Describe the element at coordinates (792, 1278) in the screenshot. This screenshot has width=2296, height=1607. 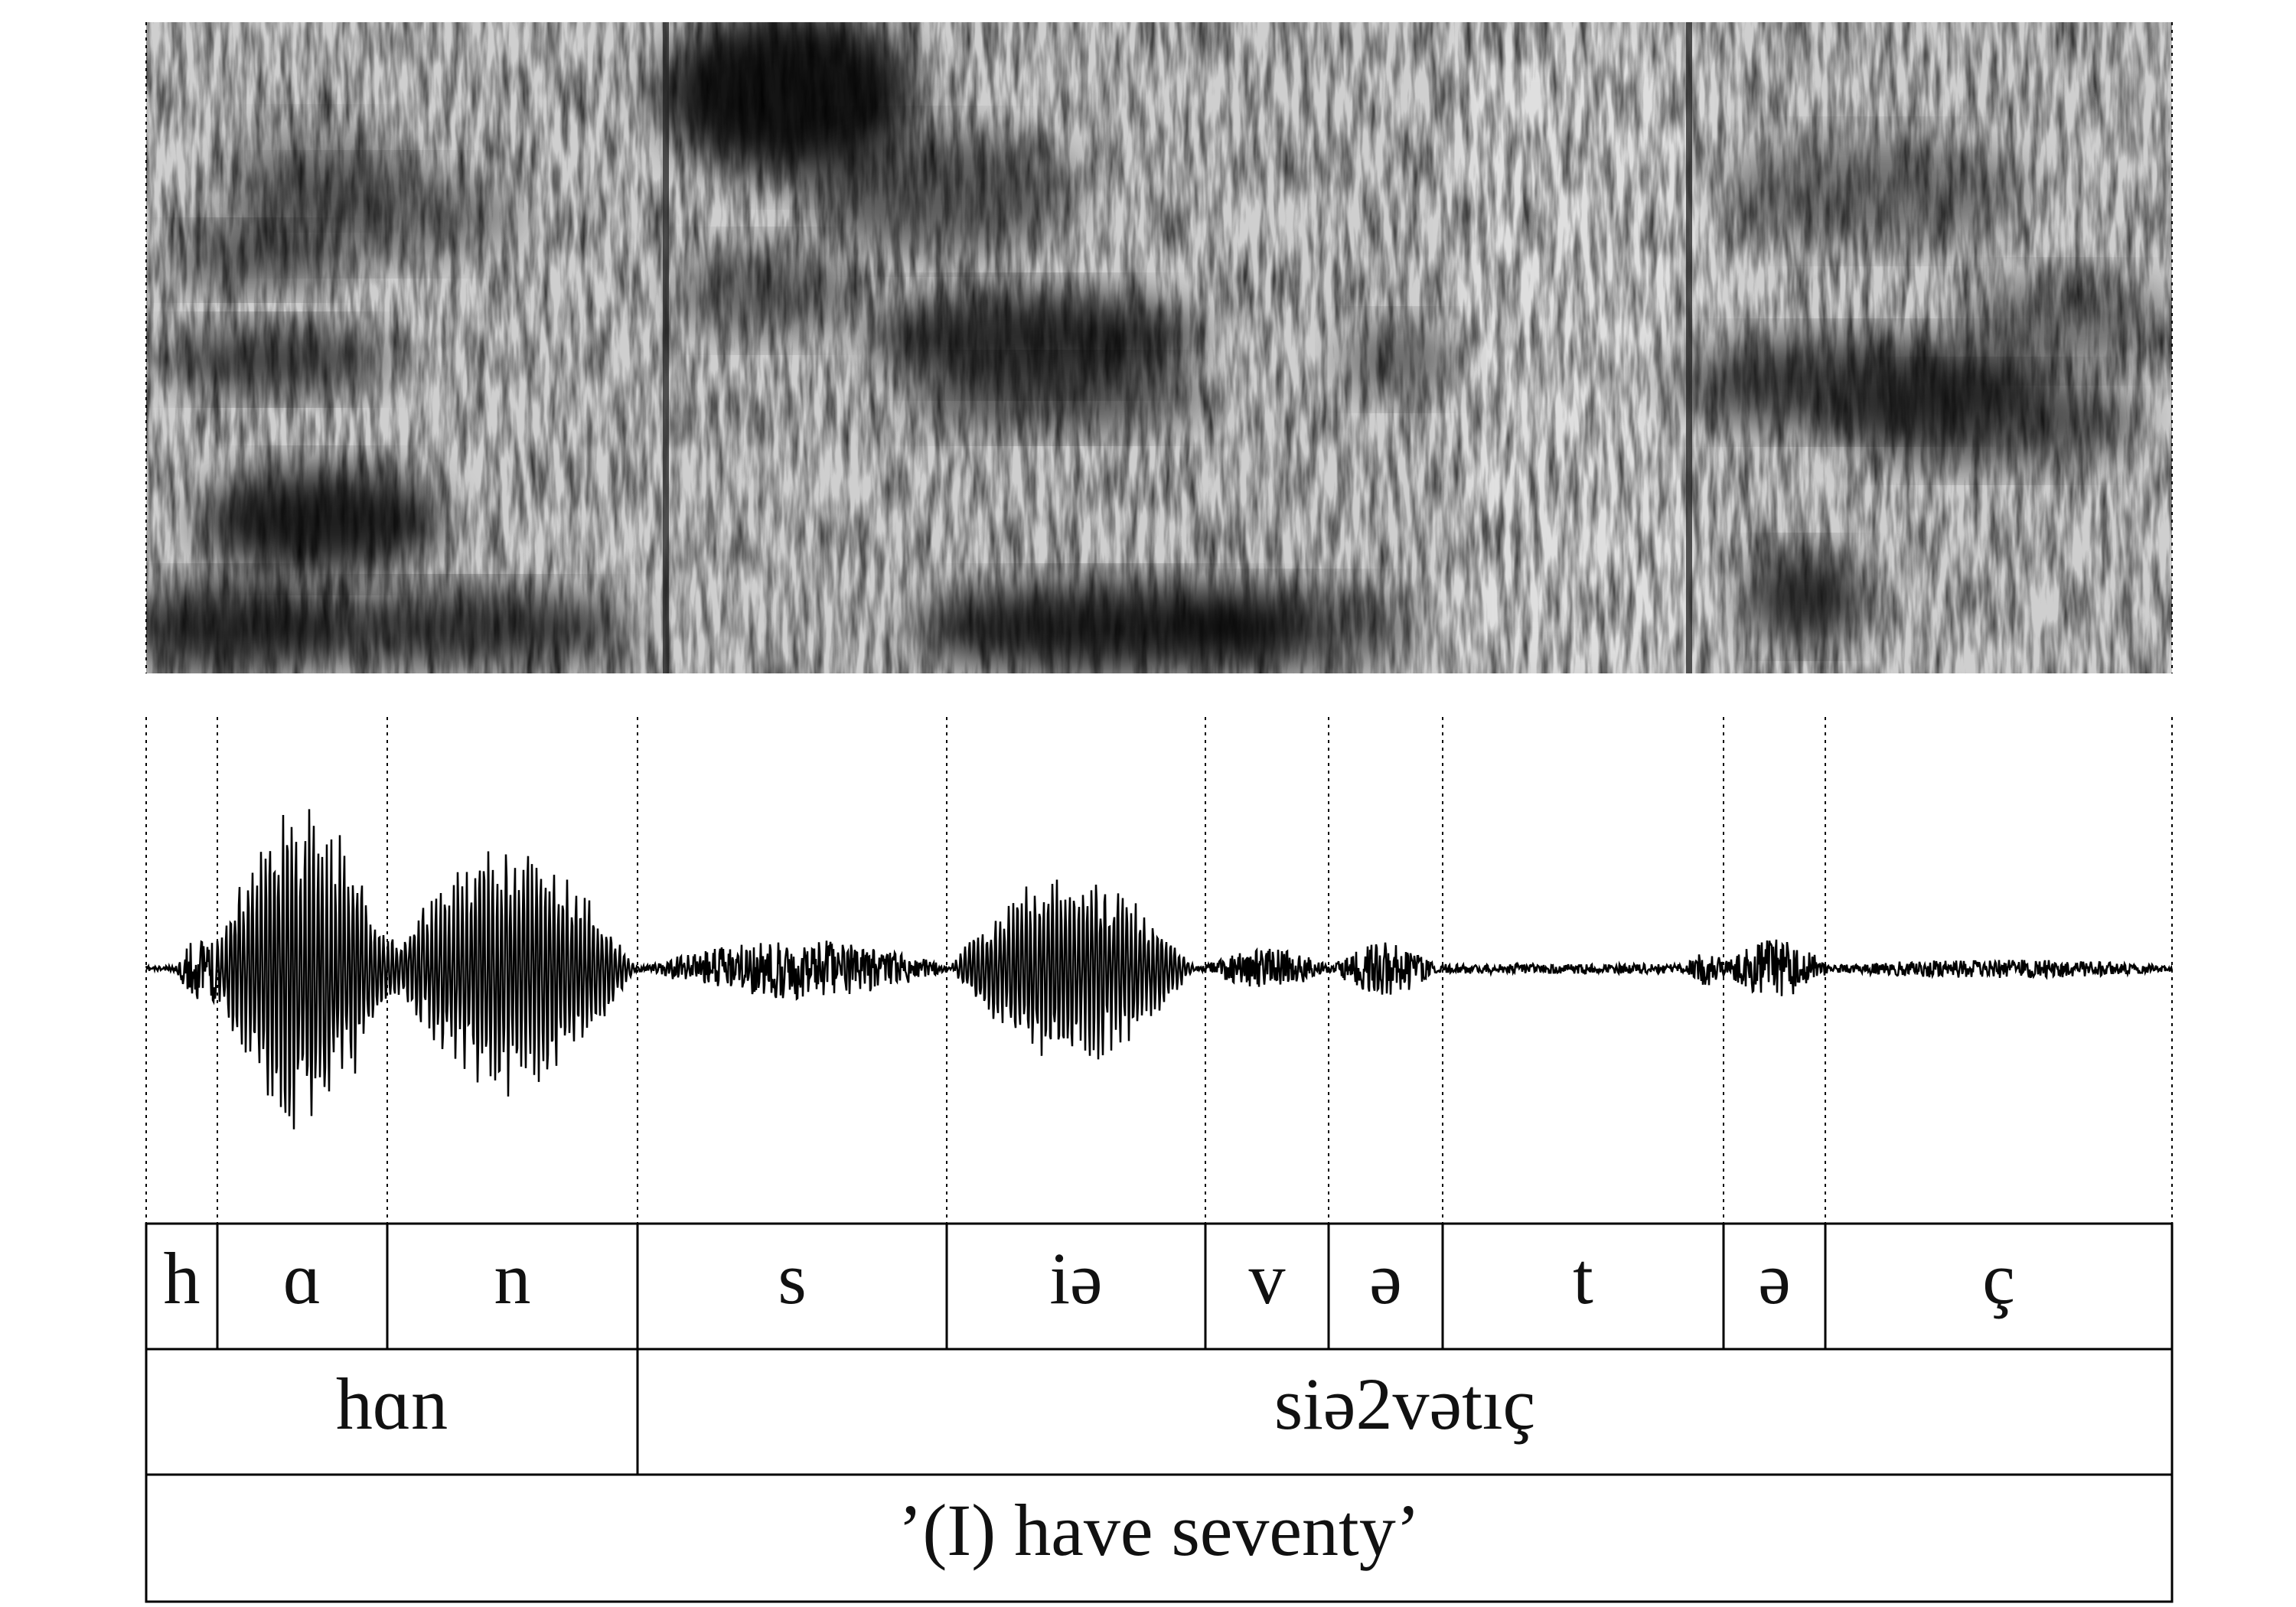
I see `phone-label: s` at that location.